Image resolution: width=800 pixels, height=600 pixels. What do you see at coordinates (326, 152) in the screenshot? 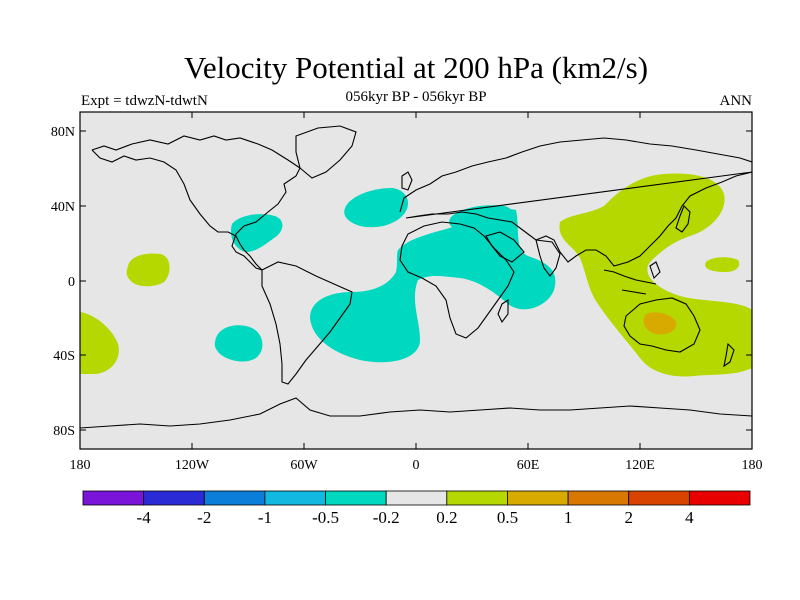
I see `coast-greenland` at bounding box center [326, 152].